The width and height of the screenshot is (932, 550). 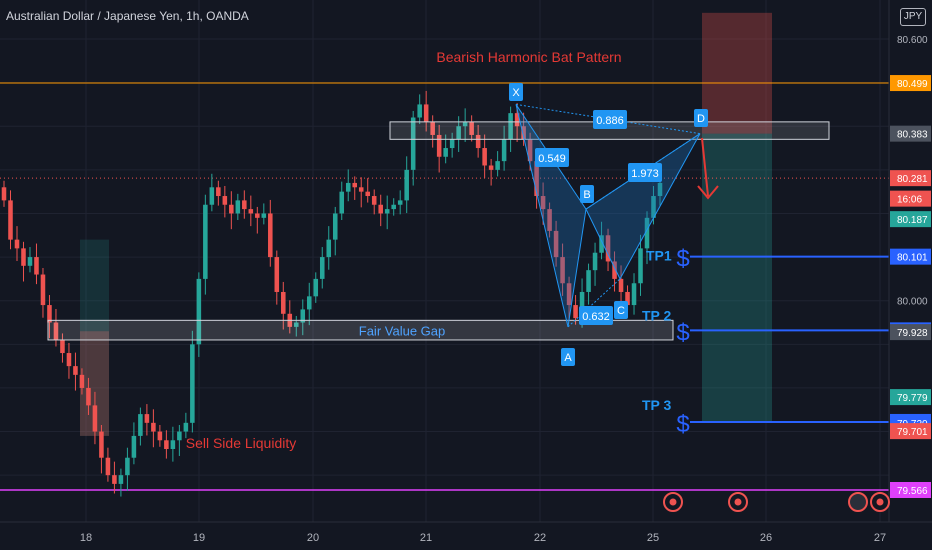 What do you see at coordinates (610, 121) in the screenshot?
I see `fib-886-label: 0.886` at bounding box center [610, 121].